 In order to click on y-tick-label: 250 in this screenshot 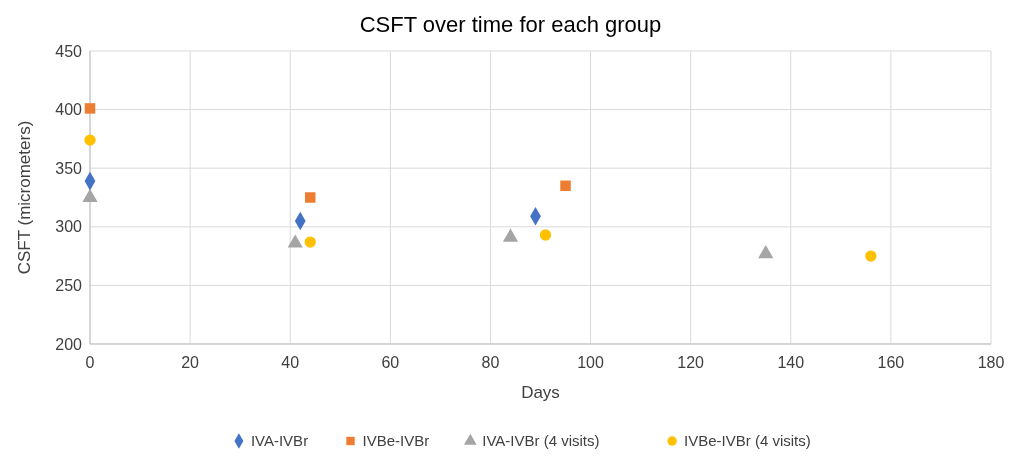, I will do `click(69, 285)`.